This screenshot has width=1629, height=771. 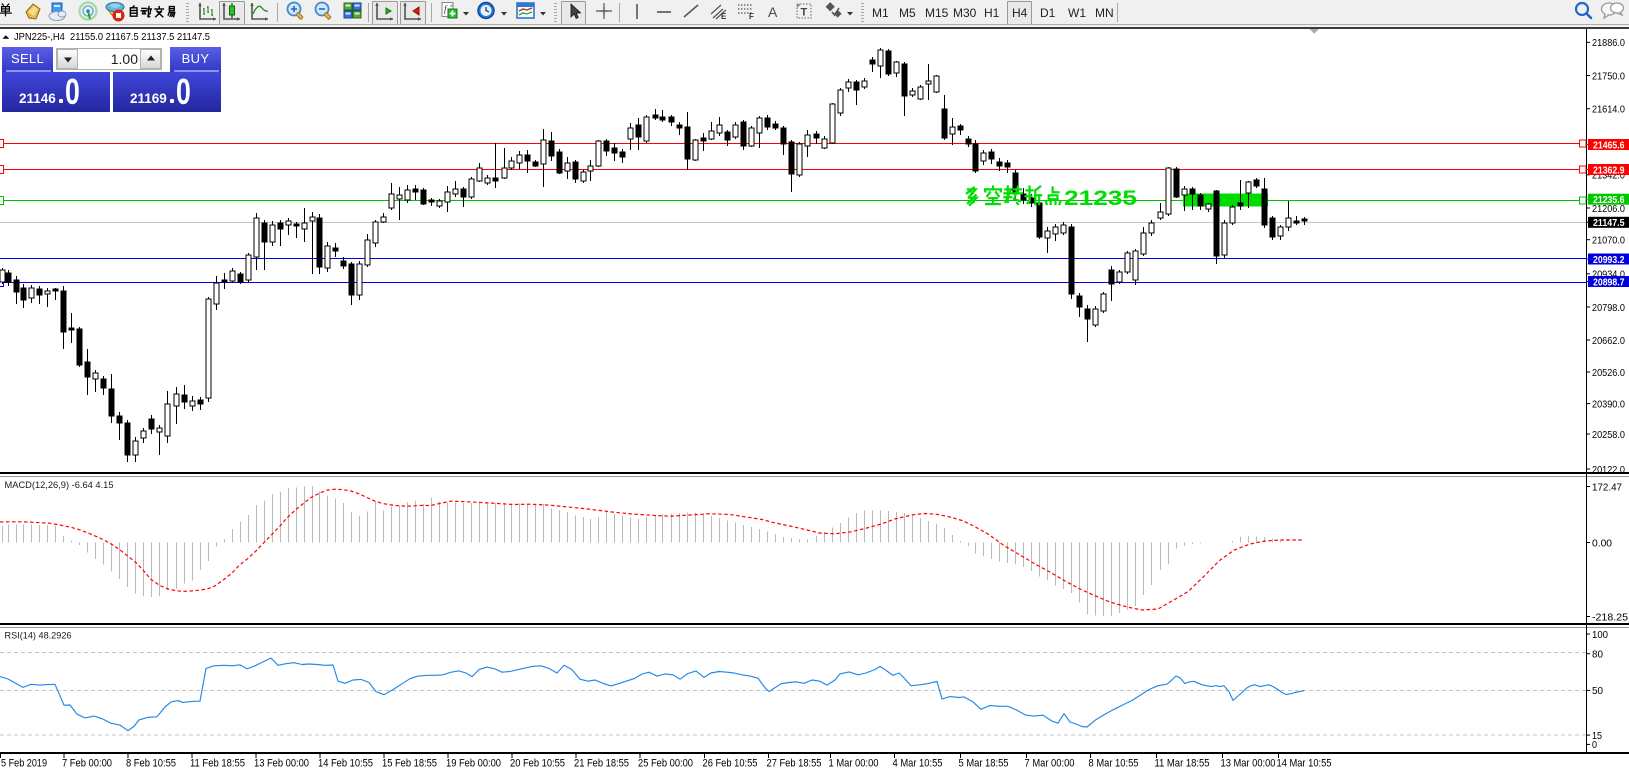 What do you see at coordinates (87, 764) in the screenshot?
I see `svg-text: 7 Feb 00:00` at bounding box center [87, 764].